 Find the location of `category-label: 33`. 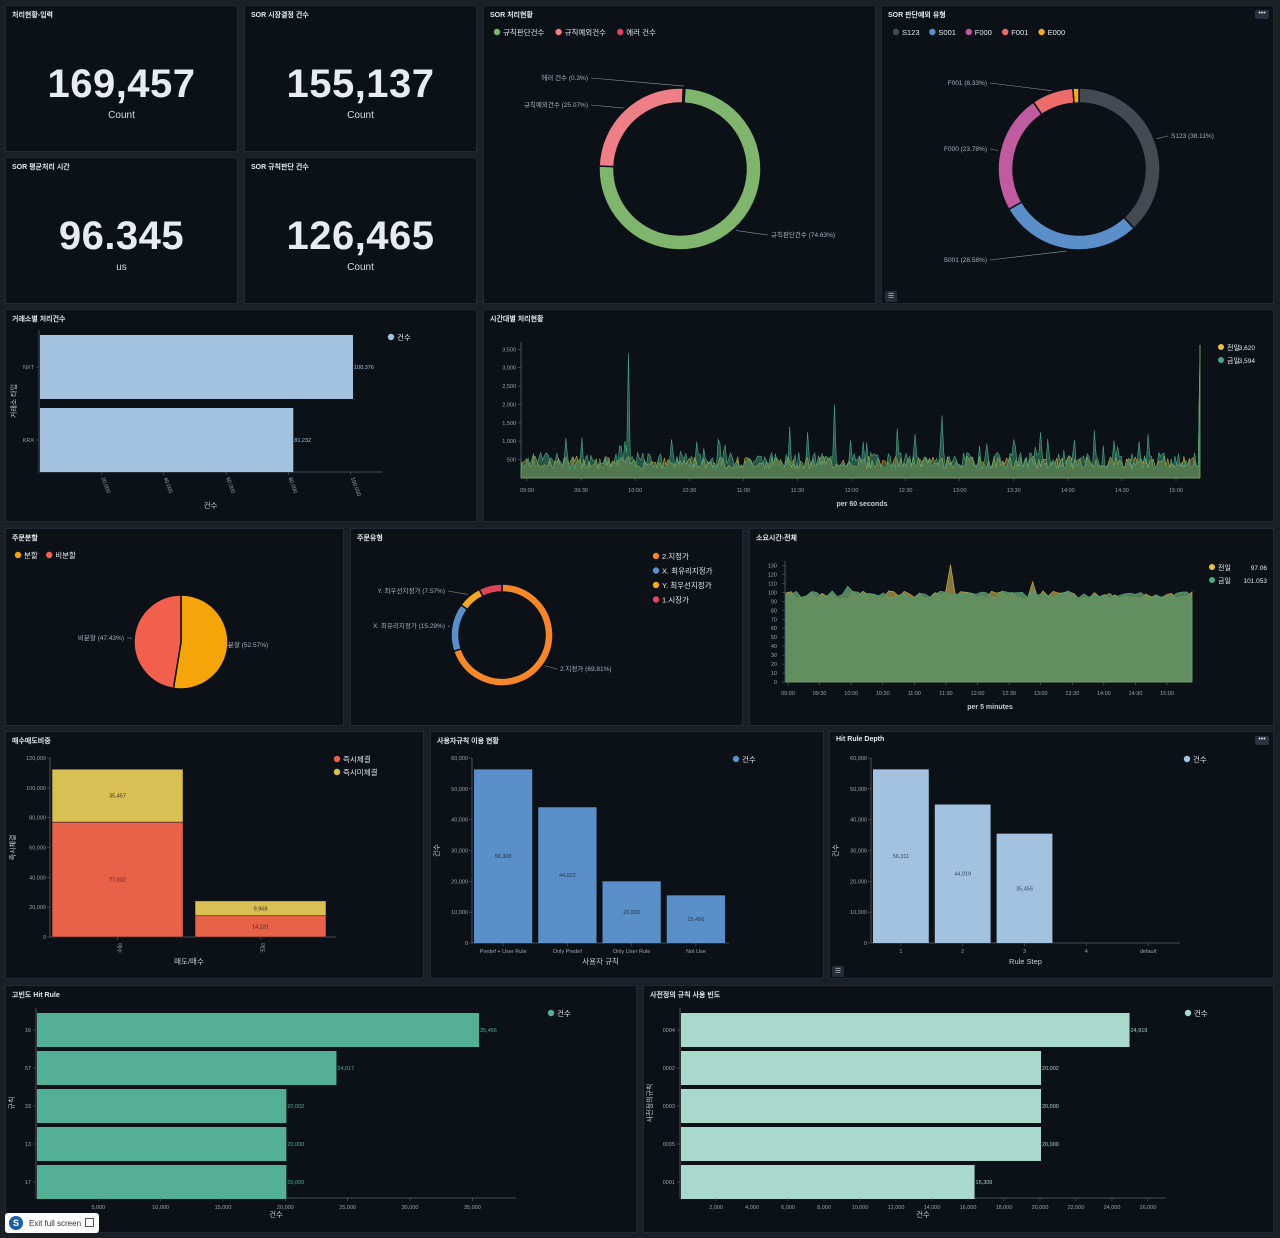

category-label: 33 is located at coordinates (28, 1107).